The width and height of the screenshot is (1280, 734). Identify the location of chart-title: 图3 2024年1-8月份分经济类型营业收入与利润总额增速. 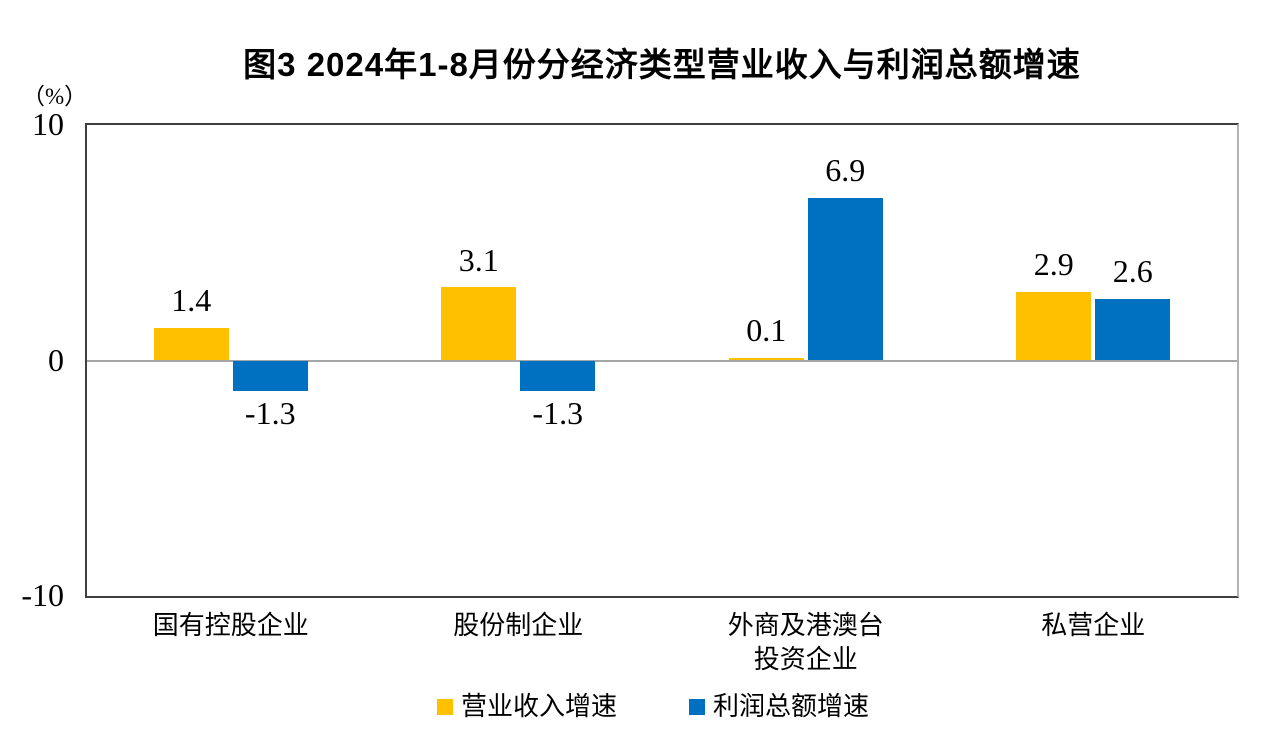
(662, 64).